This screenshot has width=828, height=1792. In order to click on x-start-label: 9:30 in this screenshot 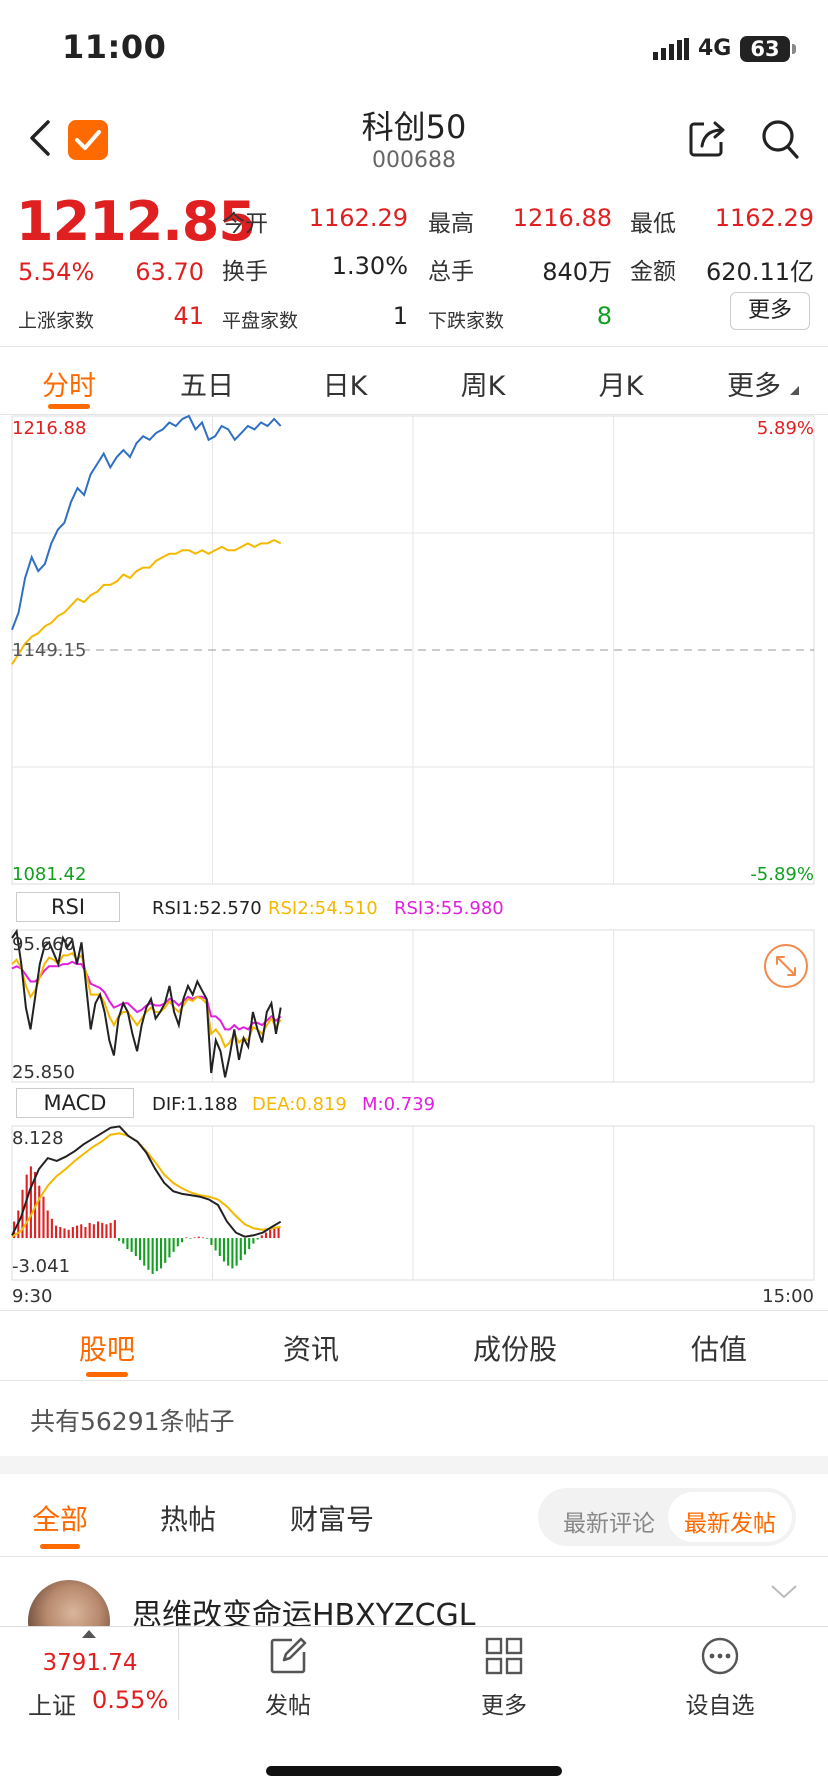, I will do `click(32, 1296)`.